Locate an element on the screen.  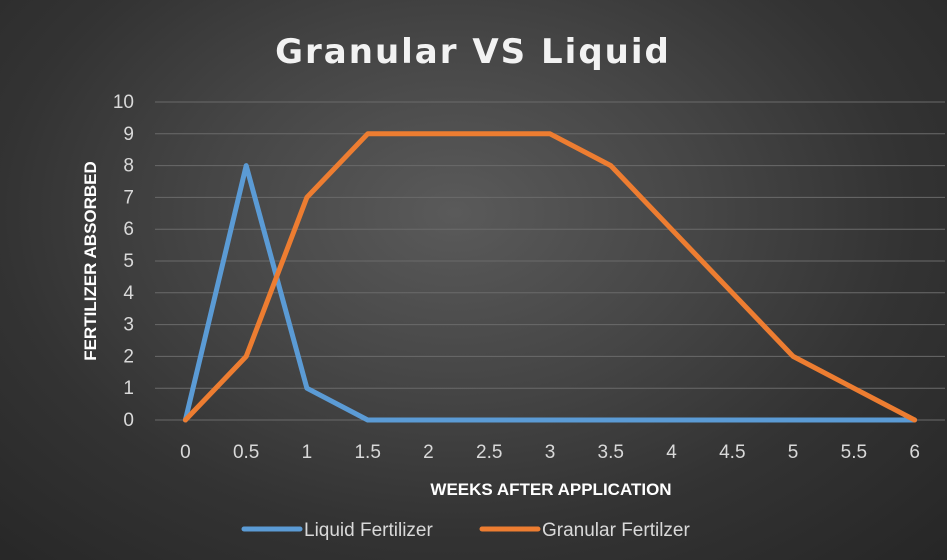
y-tick-label: 2 is located at coordinates (128, 356).